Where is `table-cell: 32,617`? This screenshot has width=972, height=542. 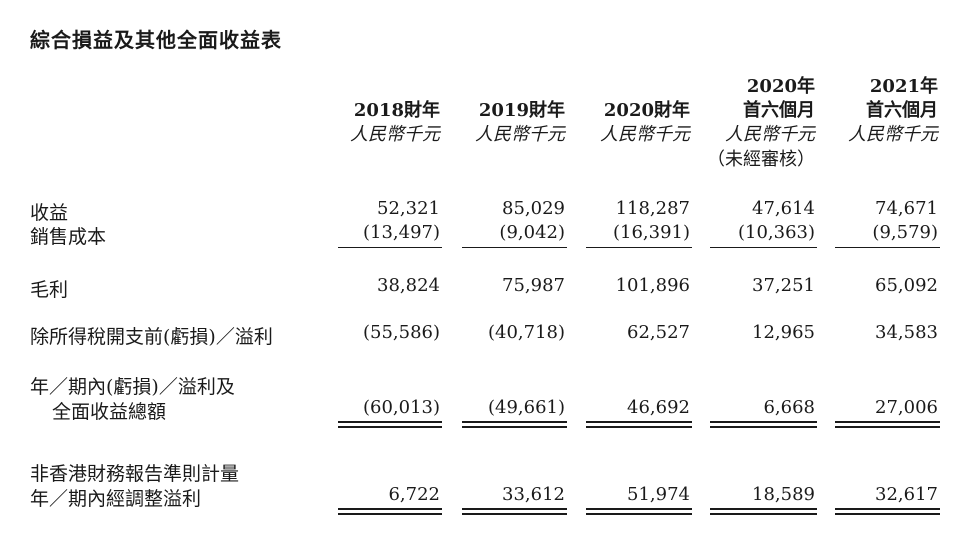
table-cell: 32,617 is located at coordinates (906, 494).